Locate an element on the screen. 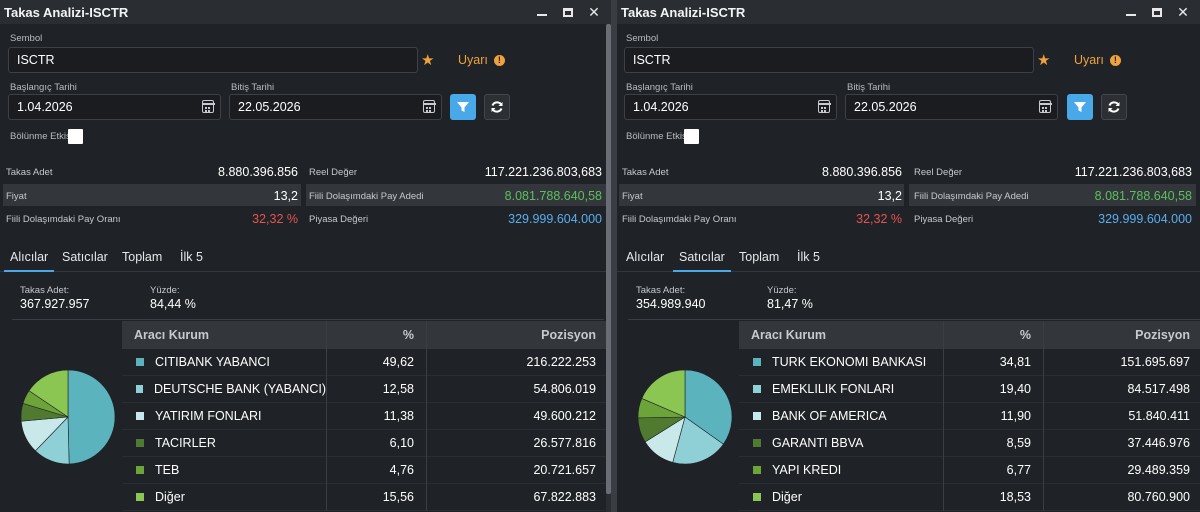 The height and width of the screenshot is (512, 1200). table-row: YAPI KREDI is located at coordinates (841, 470).